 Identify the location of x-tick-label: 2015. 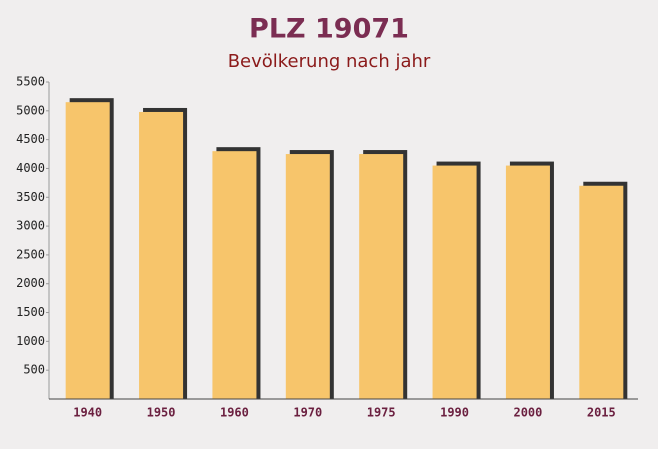
(601, 413).